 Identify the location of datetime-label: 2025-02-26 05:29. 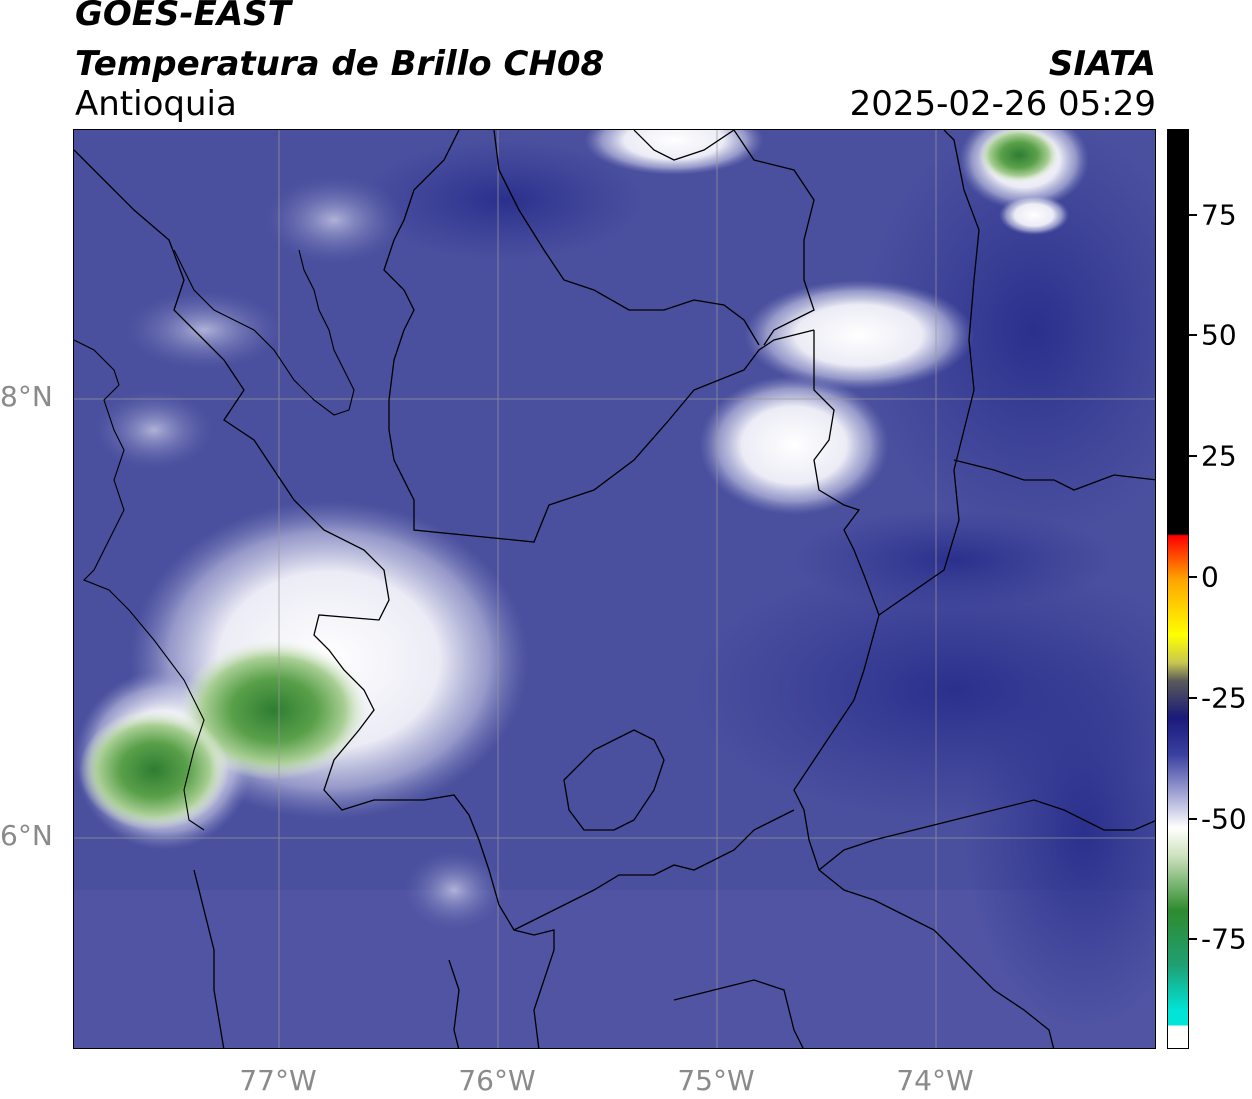
(1002, 104).